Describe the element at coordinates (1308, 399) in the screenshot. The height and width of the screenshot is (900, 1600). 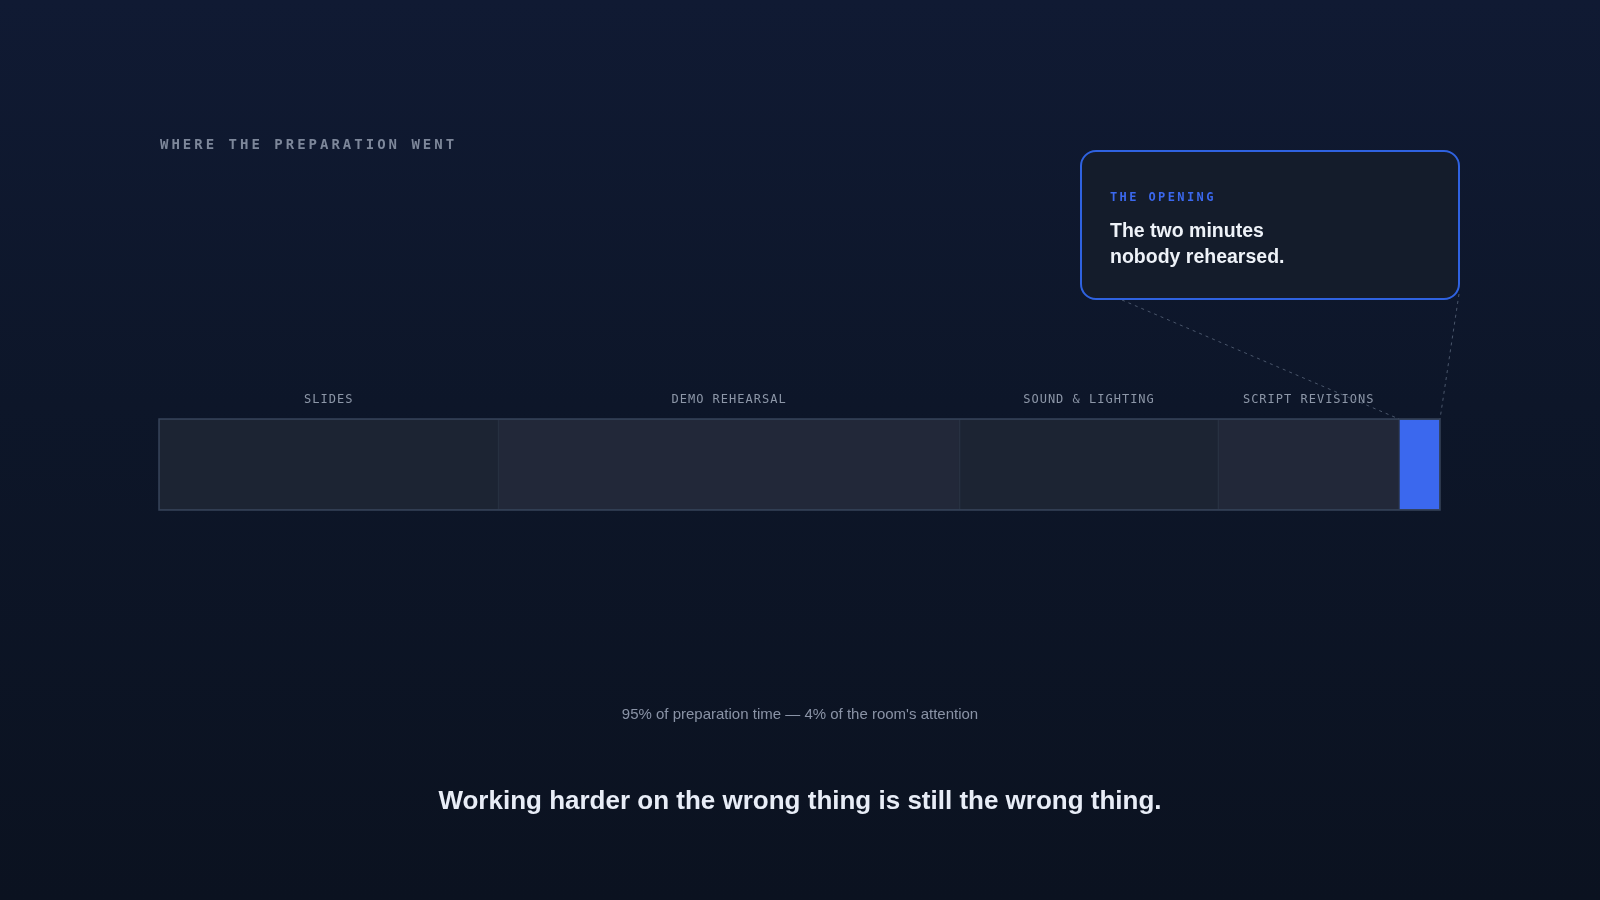
I see `series-label: SCRIPT REVISIONS` at that location.